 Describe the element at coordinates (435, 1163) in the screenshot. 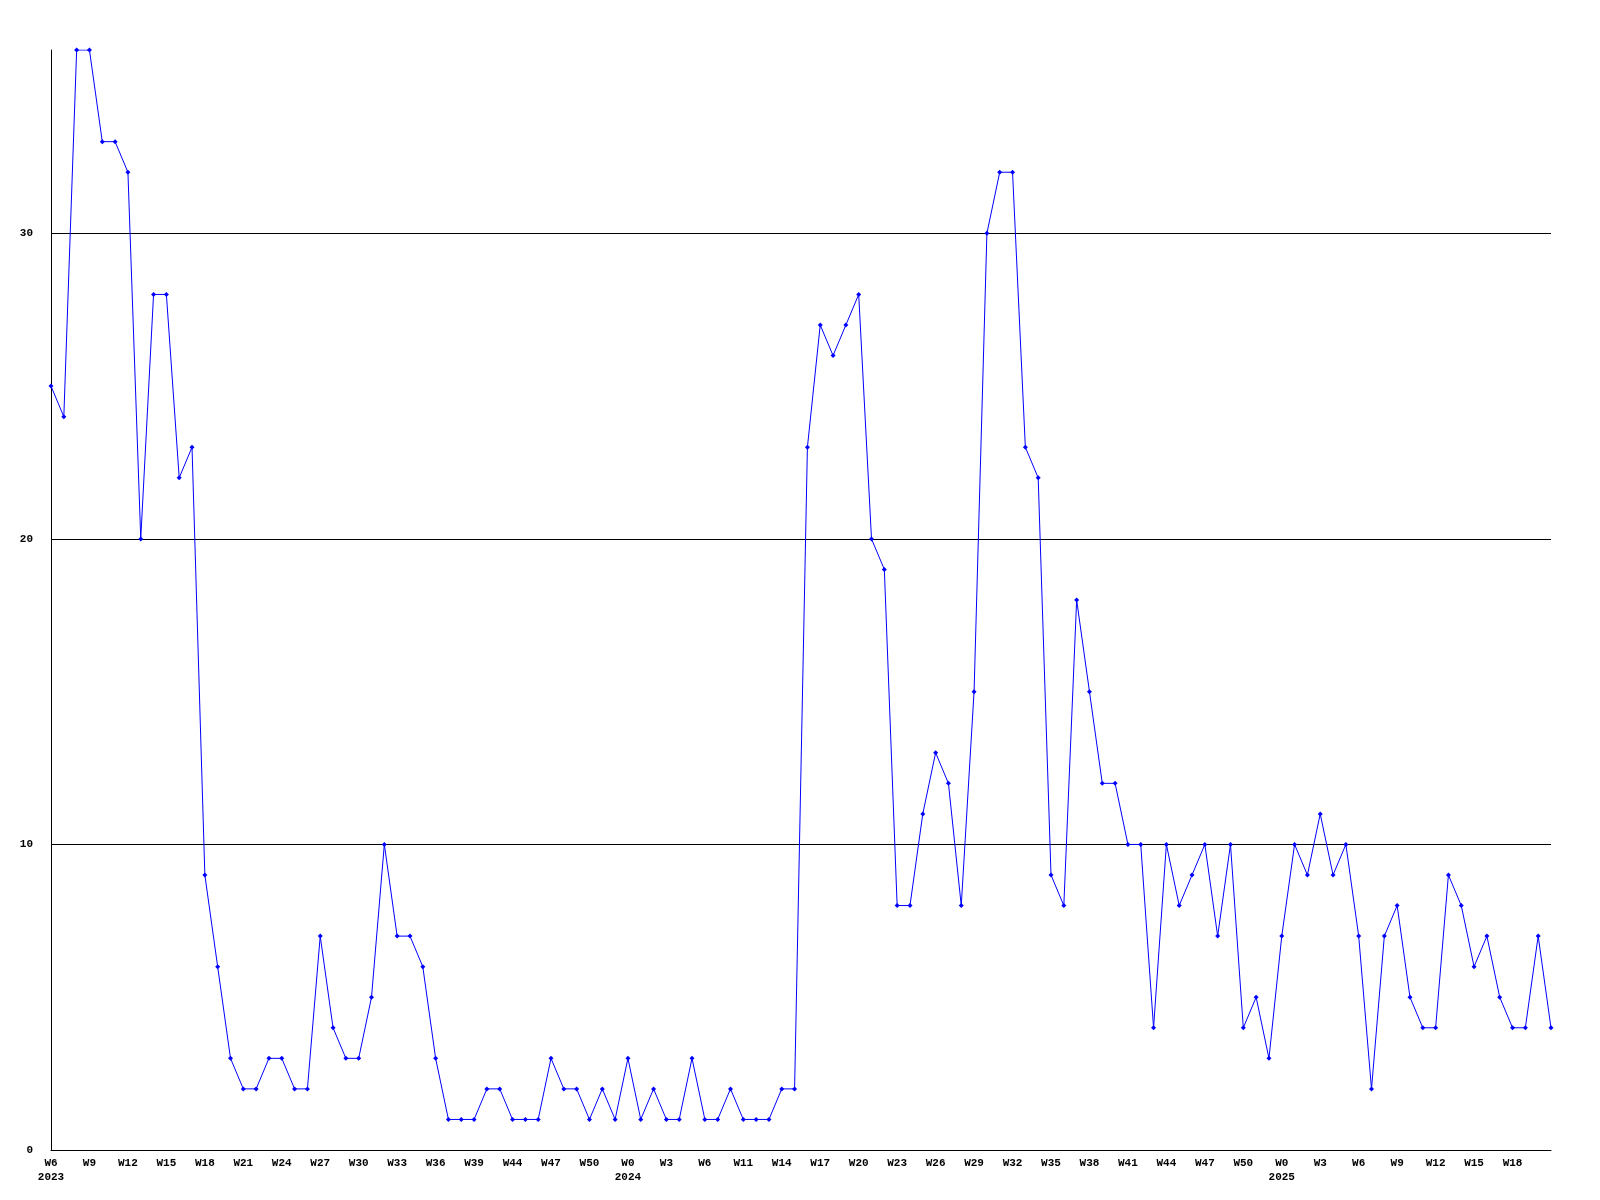

I see `x-tick-label: W36` at that location.